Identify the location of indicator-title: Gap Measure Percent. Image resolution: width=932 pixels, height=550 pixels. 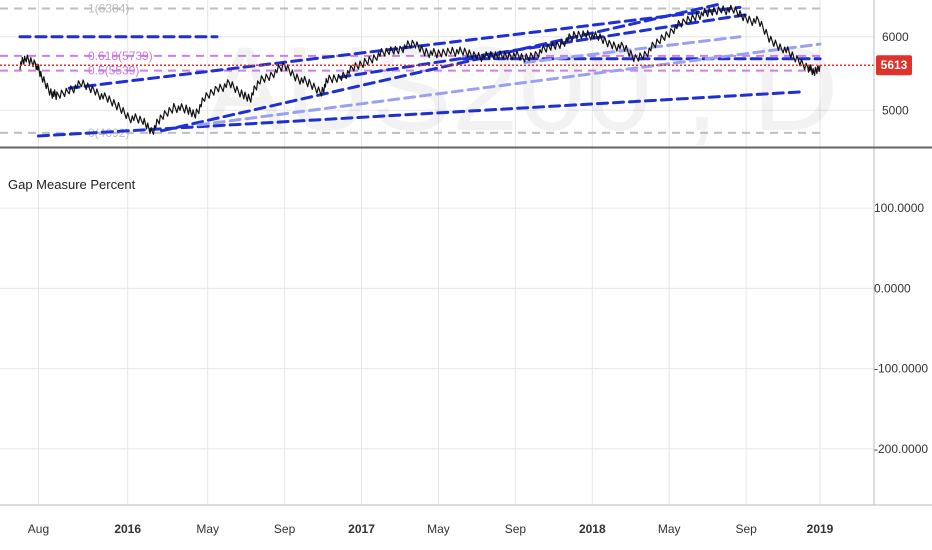
(72, 184).